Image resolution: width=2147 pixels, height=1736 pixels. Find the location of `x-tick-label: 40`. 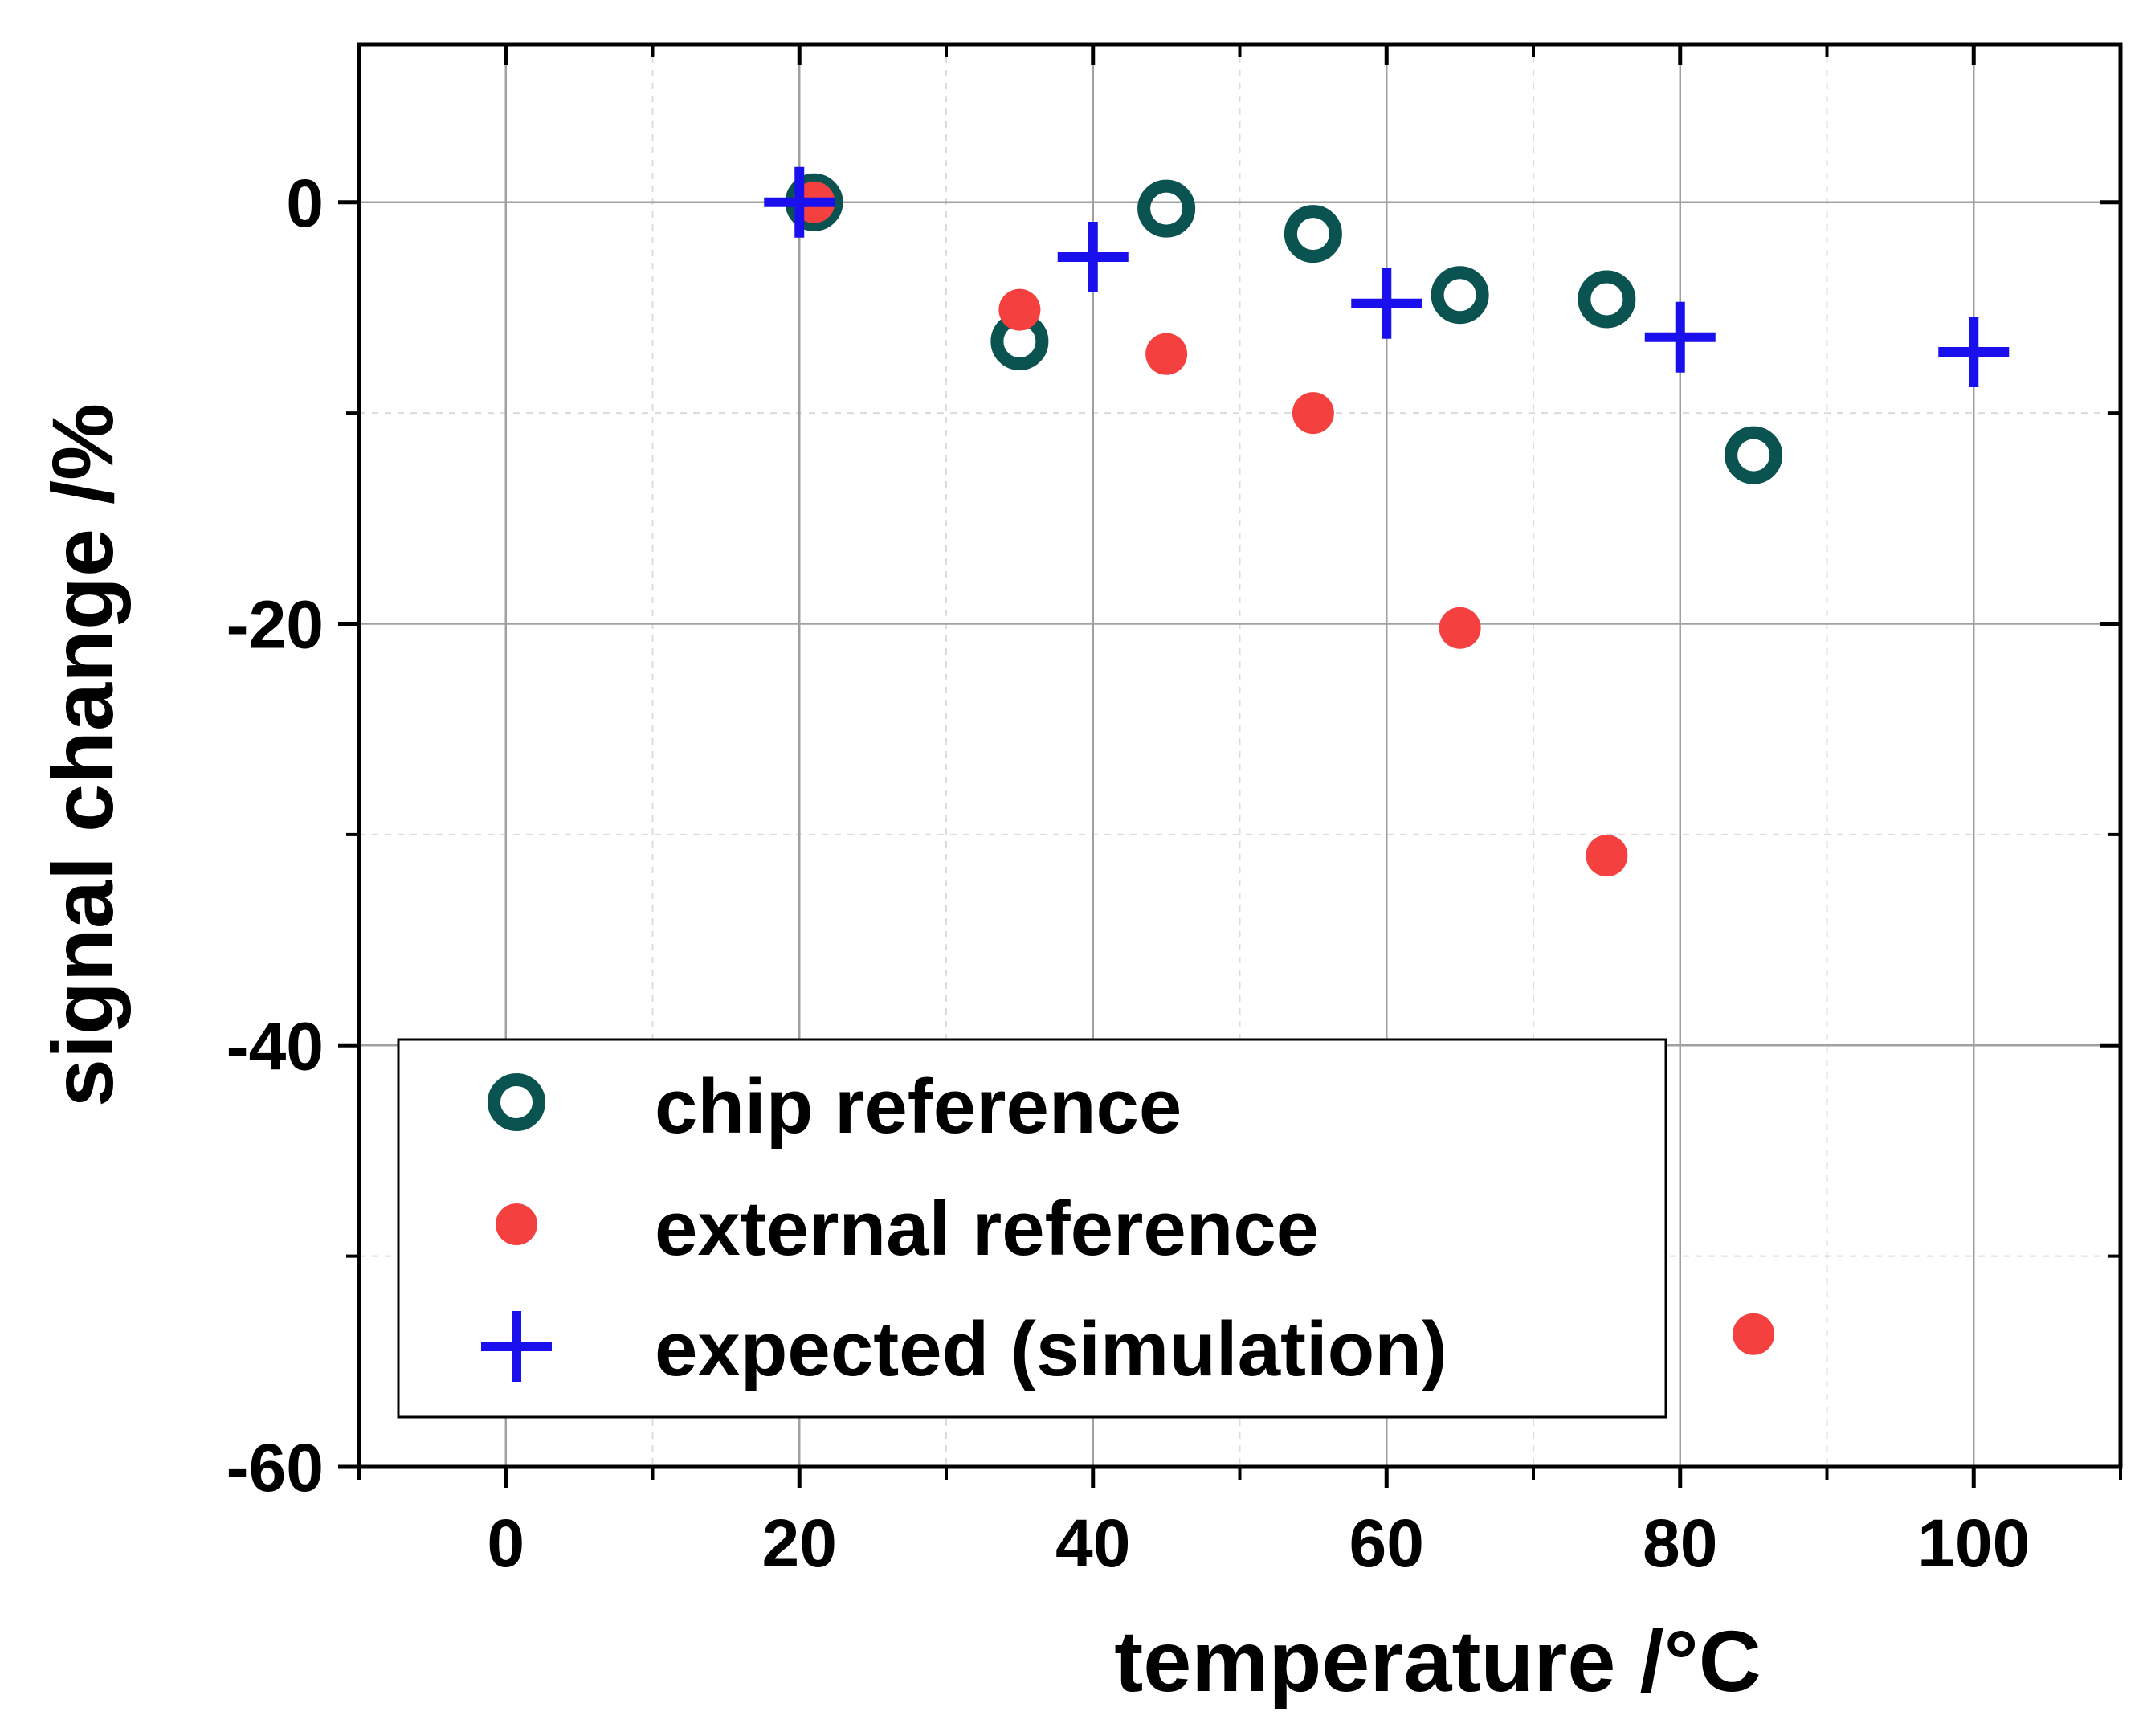

x-tick-label: 40 is located at coordinates (1092, 1543).